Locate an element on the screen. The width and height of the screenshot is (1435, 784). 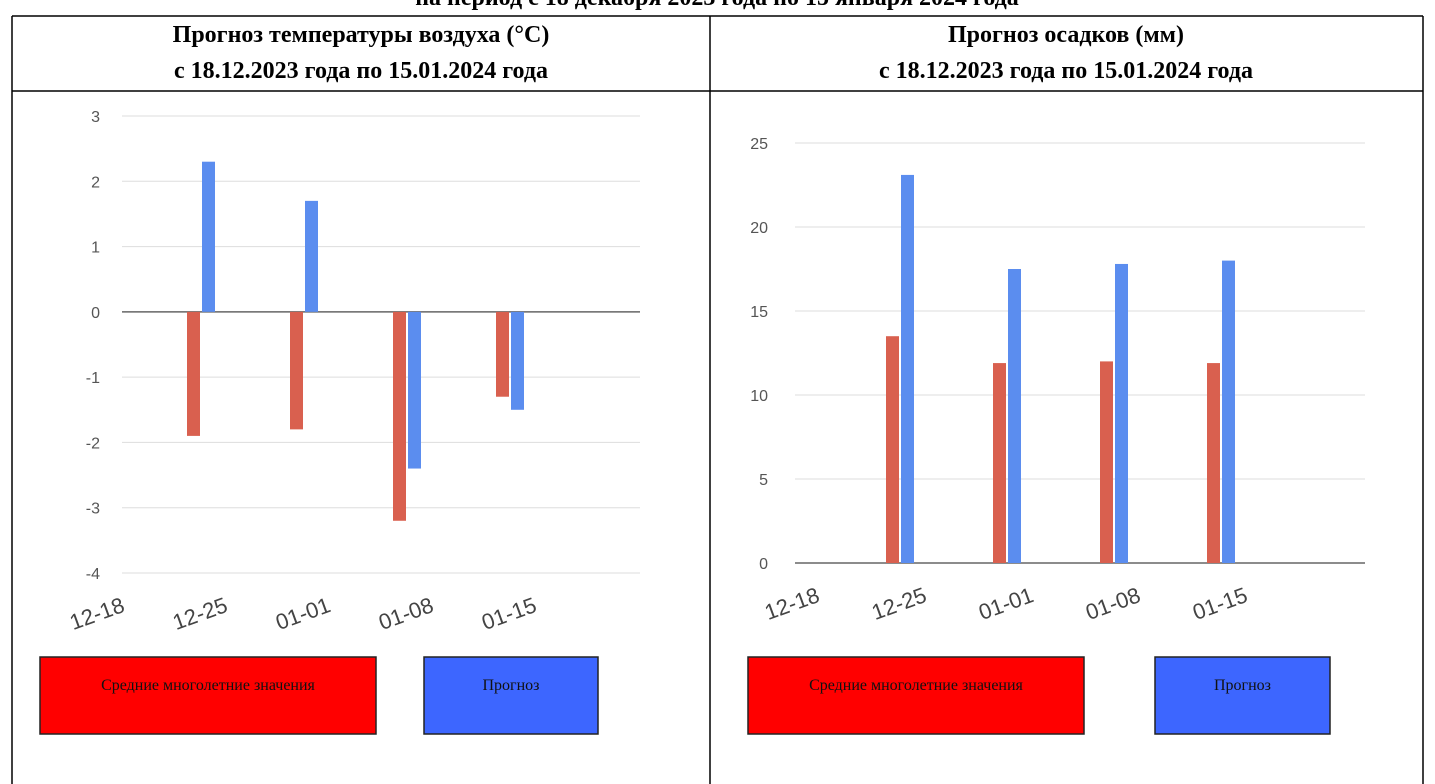
y-tick-label: 15 is located at coordinates (759, 312).